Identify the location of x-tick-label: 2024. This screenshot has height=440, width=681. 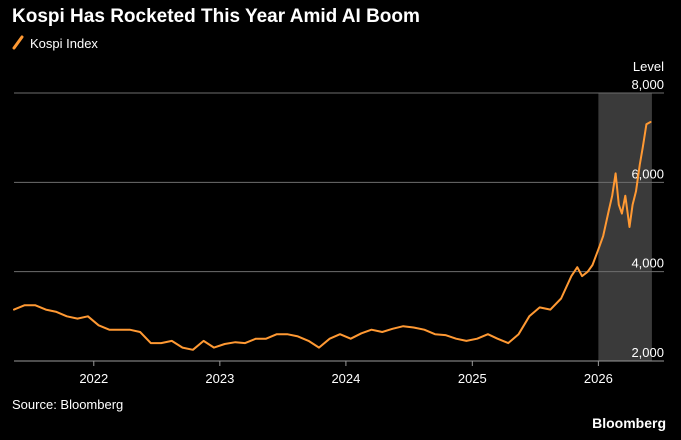
(345, 378).